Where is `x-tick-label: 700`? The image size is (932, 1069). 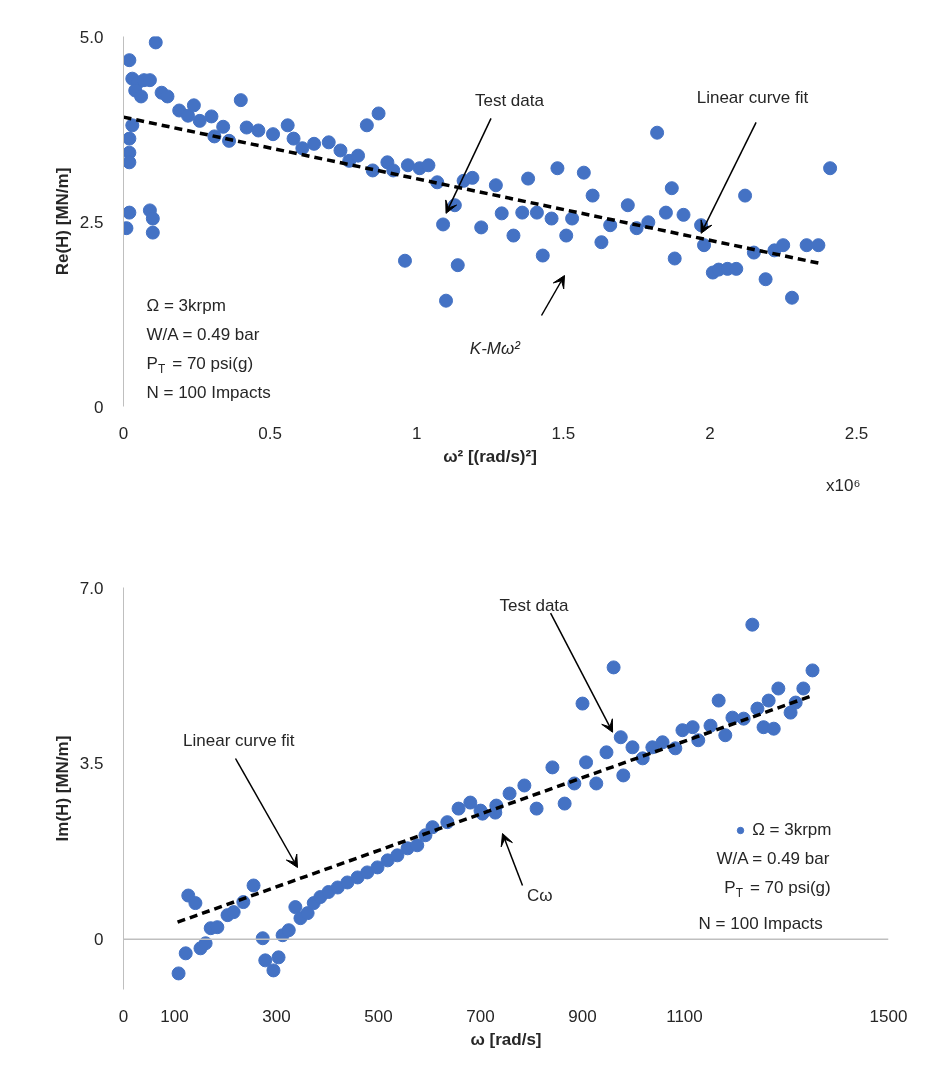
x-tick-label: 700 is located at coordinates (480, 1016).